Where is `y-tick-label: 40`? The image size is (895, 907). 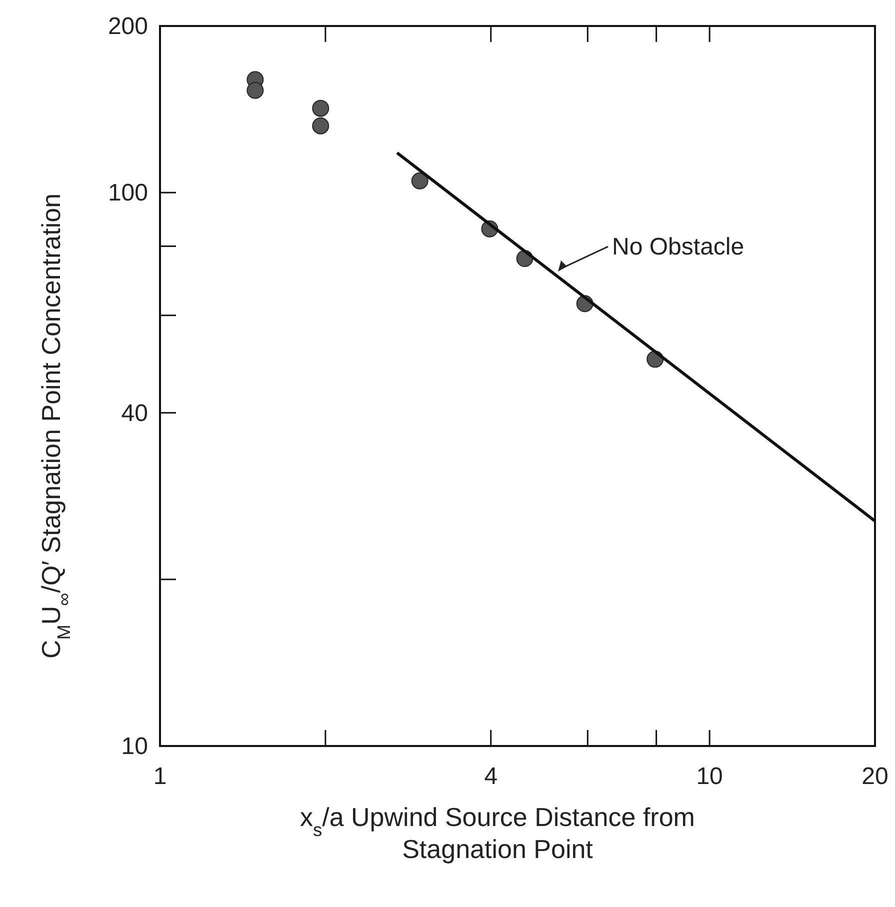 y-tick-label: 40 is located at coordinates (134, 413).